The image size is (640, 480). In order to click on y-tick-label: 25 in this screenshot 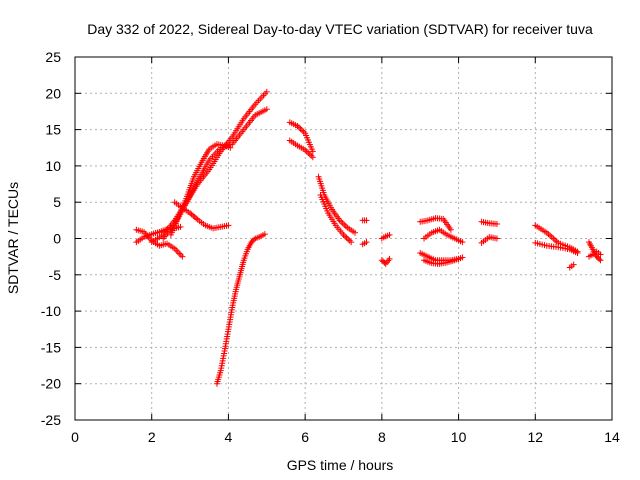, I will do `click(53, 57)`.